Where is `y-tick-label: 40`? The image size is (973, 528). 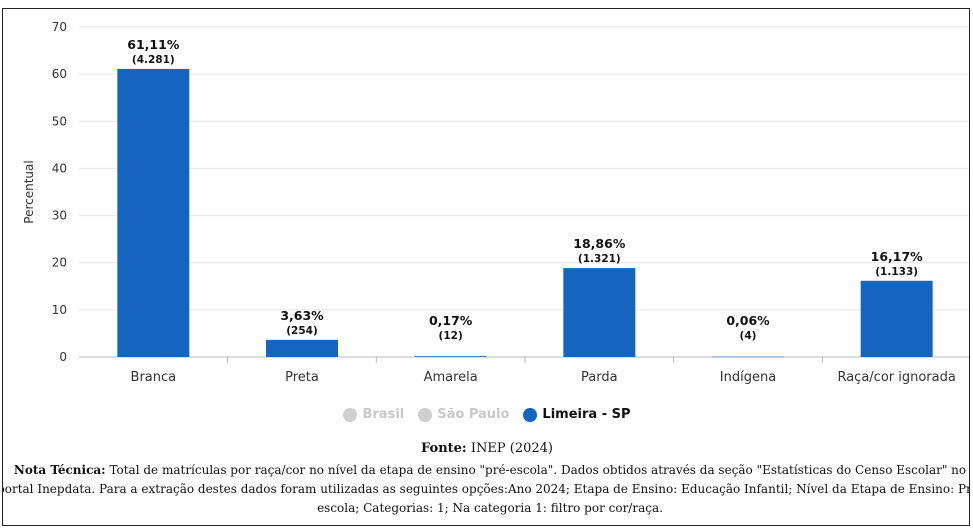 y-tick-label: 40 is located at coordinates (59, 168).